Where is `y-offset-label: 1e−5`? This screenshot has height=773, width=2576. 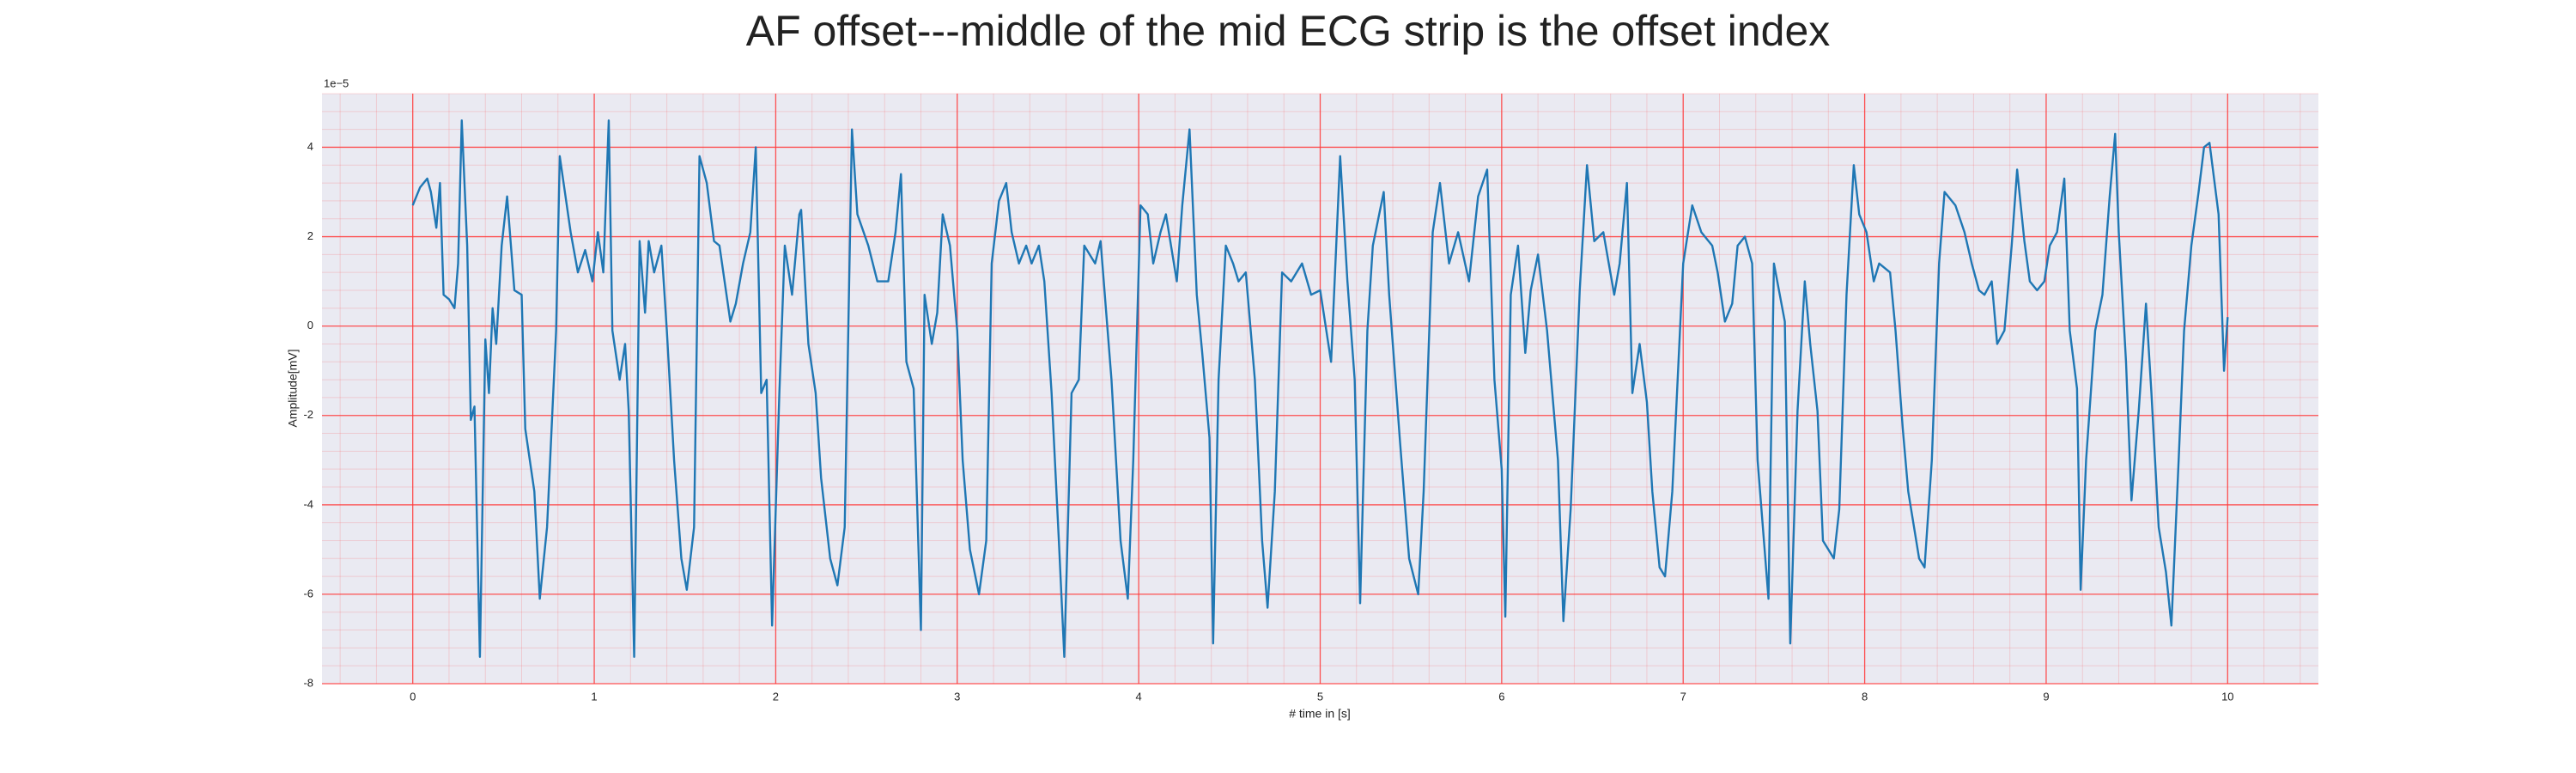 y-offset-label: 1e−5 is located at coordinates (336, 82).